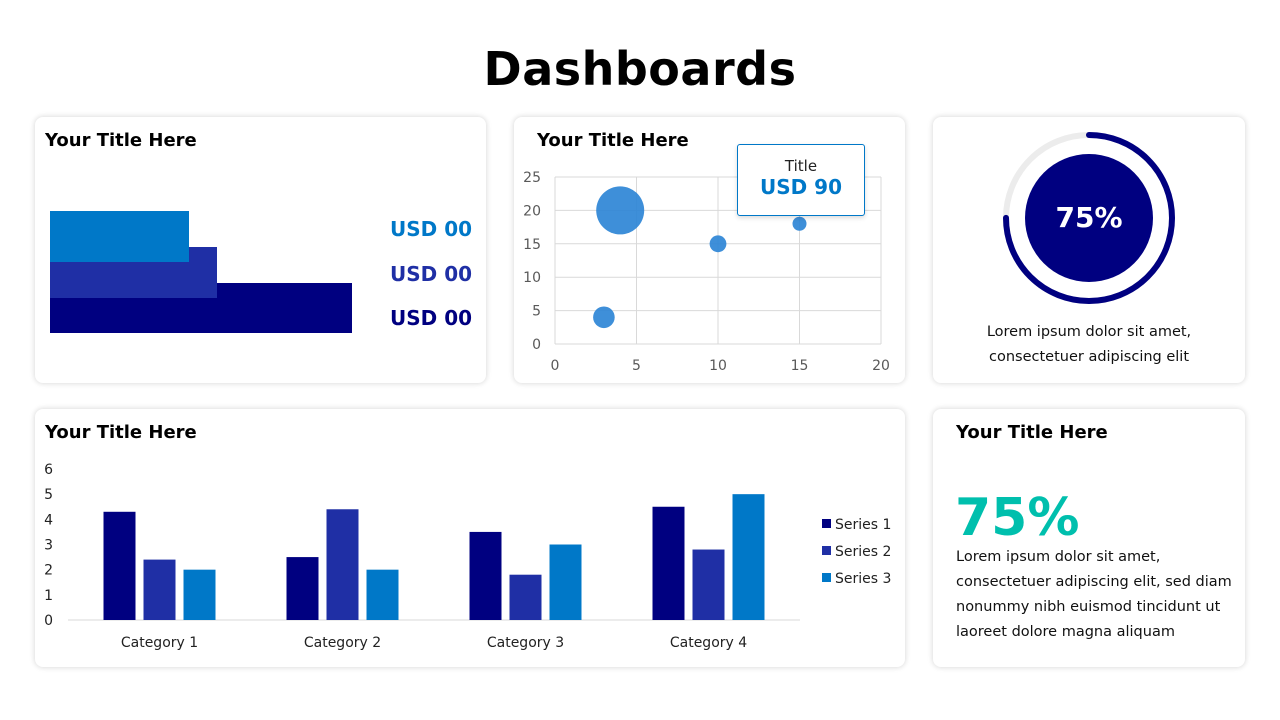 This screenshot has width=1280, height=720. Describe the element at coordinates (863, 579) in the screenshot. I see `legend-label: Series 3` at that location.